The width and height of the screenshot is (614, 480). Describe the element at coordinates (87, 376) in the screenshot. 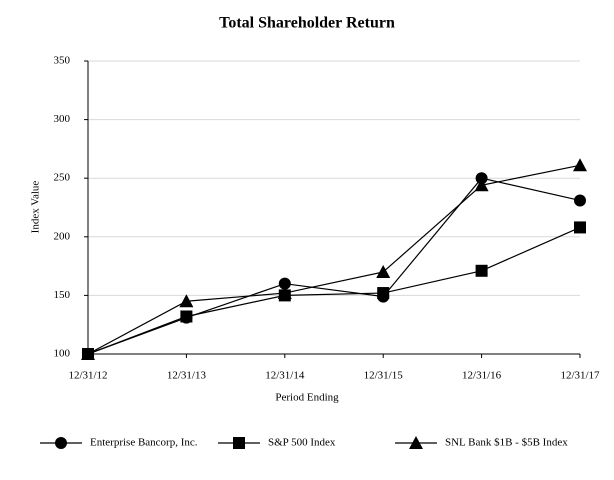

I see `x-tick-label: 12/31/12` at that location.